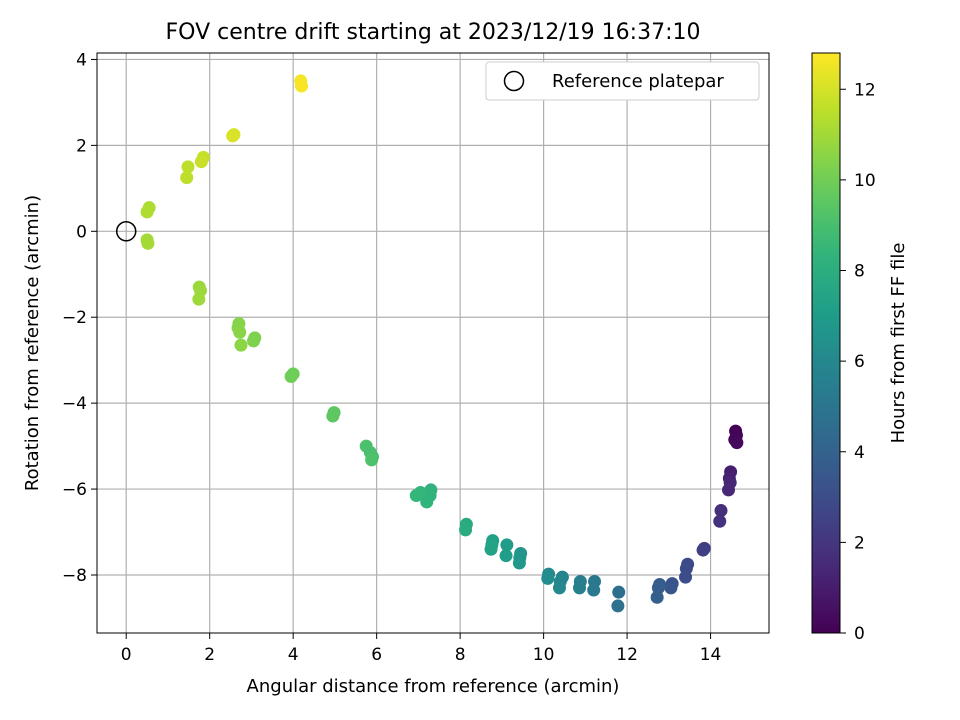 The image size is (960, 720). I want to click on x-tick-label: 10, so click(544, 655).